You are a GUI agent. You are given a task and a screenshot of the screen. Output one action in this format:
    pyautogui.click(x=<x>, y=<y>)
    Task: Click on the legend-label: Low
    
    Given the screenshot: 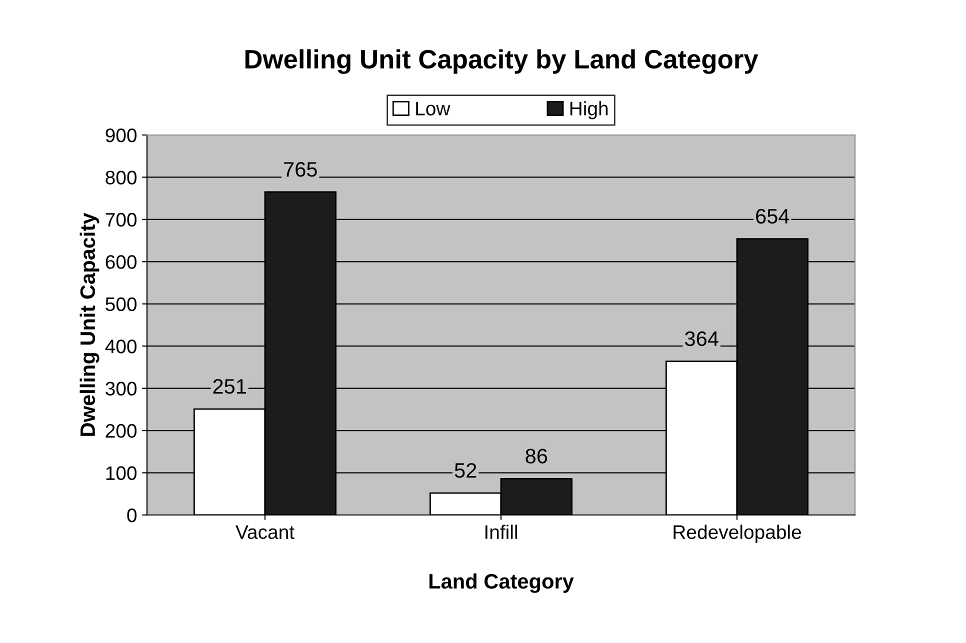 What is the action you would take?
    pyautogui.click(x=433, y=109)
    